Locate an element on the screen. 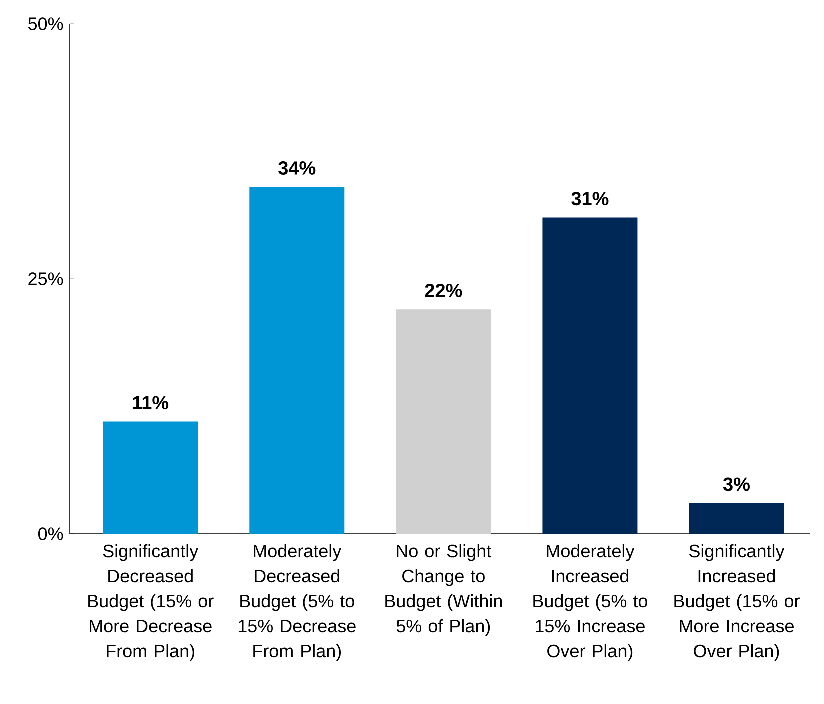 The width and height of the screenshot is (824, 704). x-tick-label: Moderately Decreased Budget (5% to 15% Decrease From Plan) is located at coordinates (297, 603).